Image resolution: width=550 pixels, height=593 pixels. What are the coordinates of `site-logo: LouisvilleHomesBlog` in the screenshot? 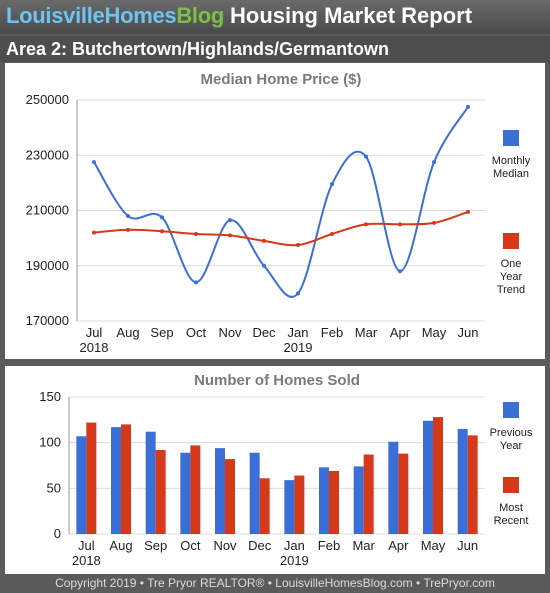 It's located at (115, 16).